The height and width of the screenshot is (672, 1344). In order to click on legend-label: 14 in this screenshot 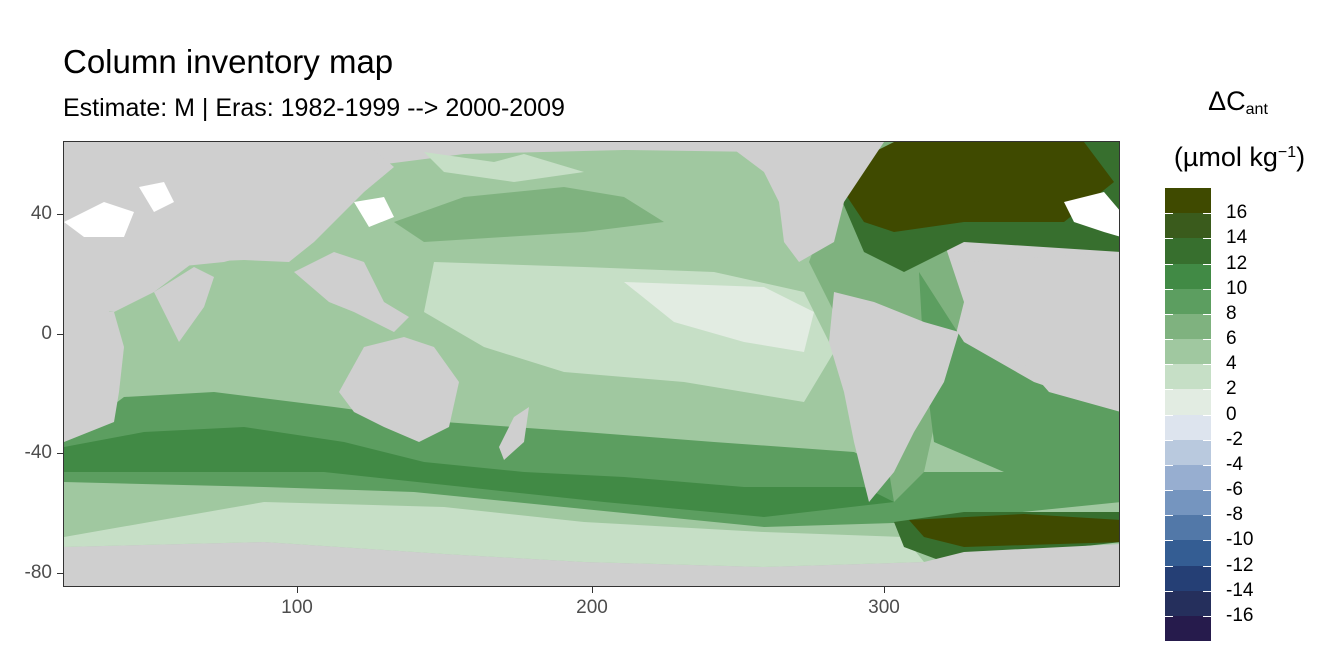, I will do `click(1237, 237)`.